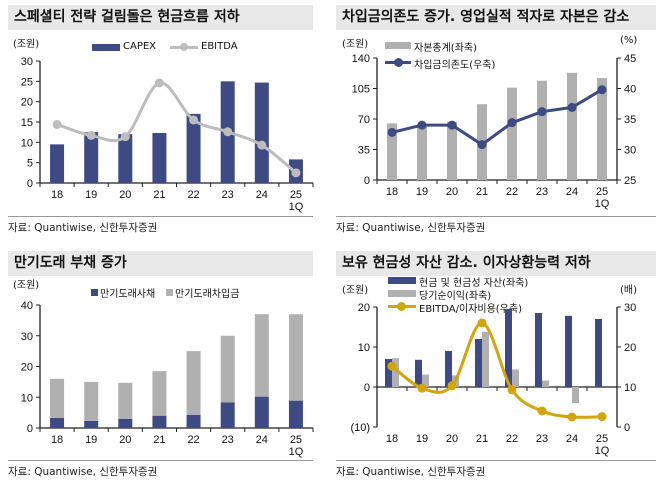  What do you see at coordinates (30, 164) in the screenshot?
I see `y-tick-label: 5` at bounding box center [30, 164].